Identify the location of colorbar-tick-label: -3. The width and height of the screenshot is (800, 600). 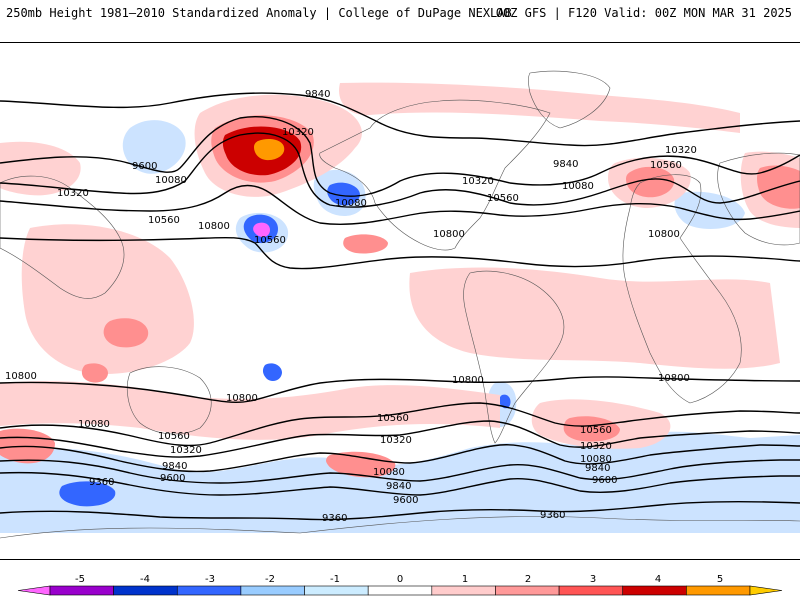
(210, 579).